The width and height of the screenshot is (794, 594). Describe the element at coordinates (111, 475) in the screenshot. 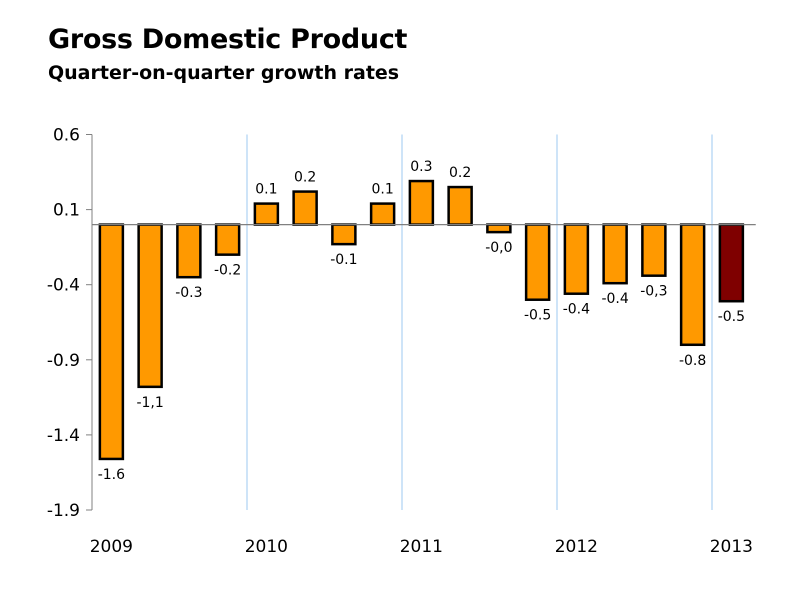

I see `data-label: -1.6` at that location.